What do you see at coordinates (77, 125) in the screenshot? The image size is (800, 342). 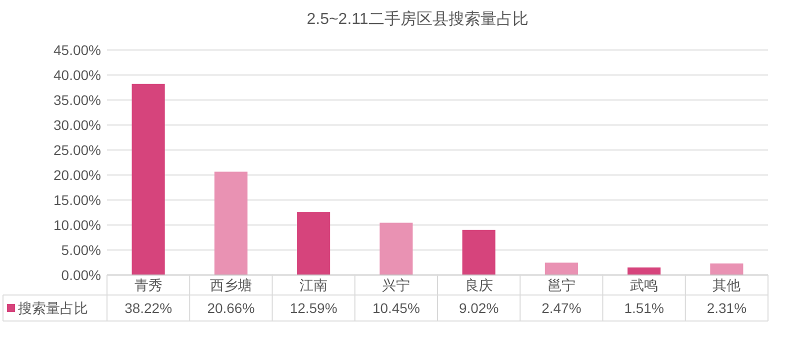 I see `y-tick-label: 30.00%` at bounding box center [77, 125].